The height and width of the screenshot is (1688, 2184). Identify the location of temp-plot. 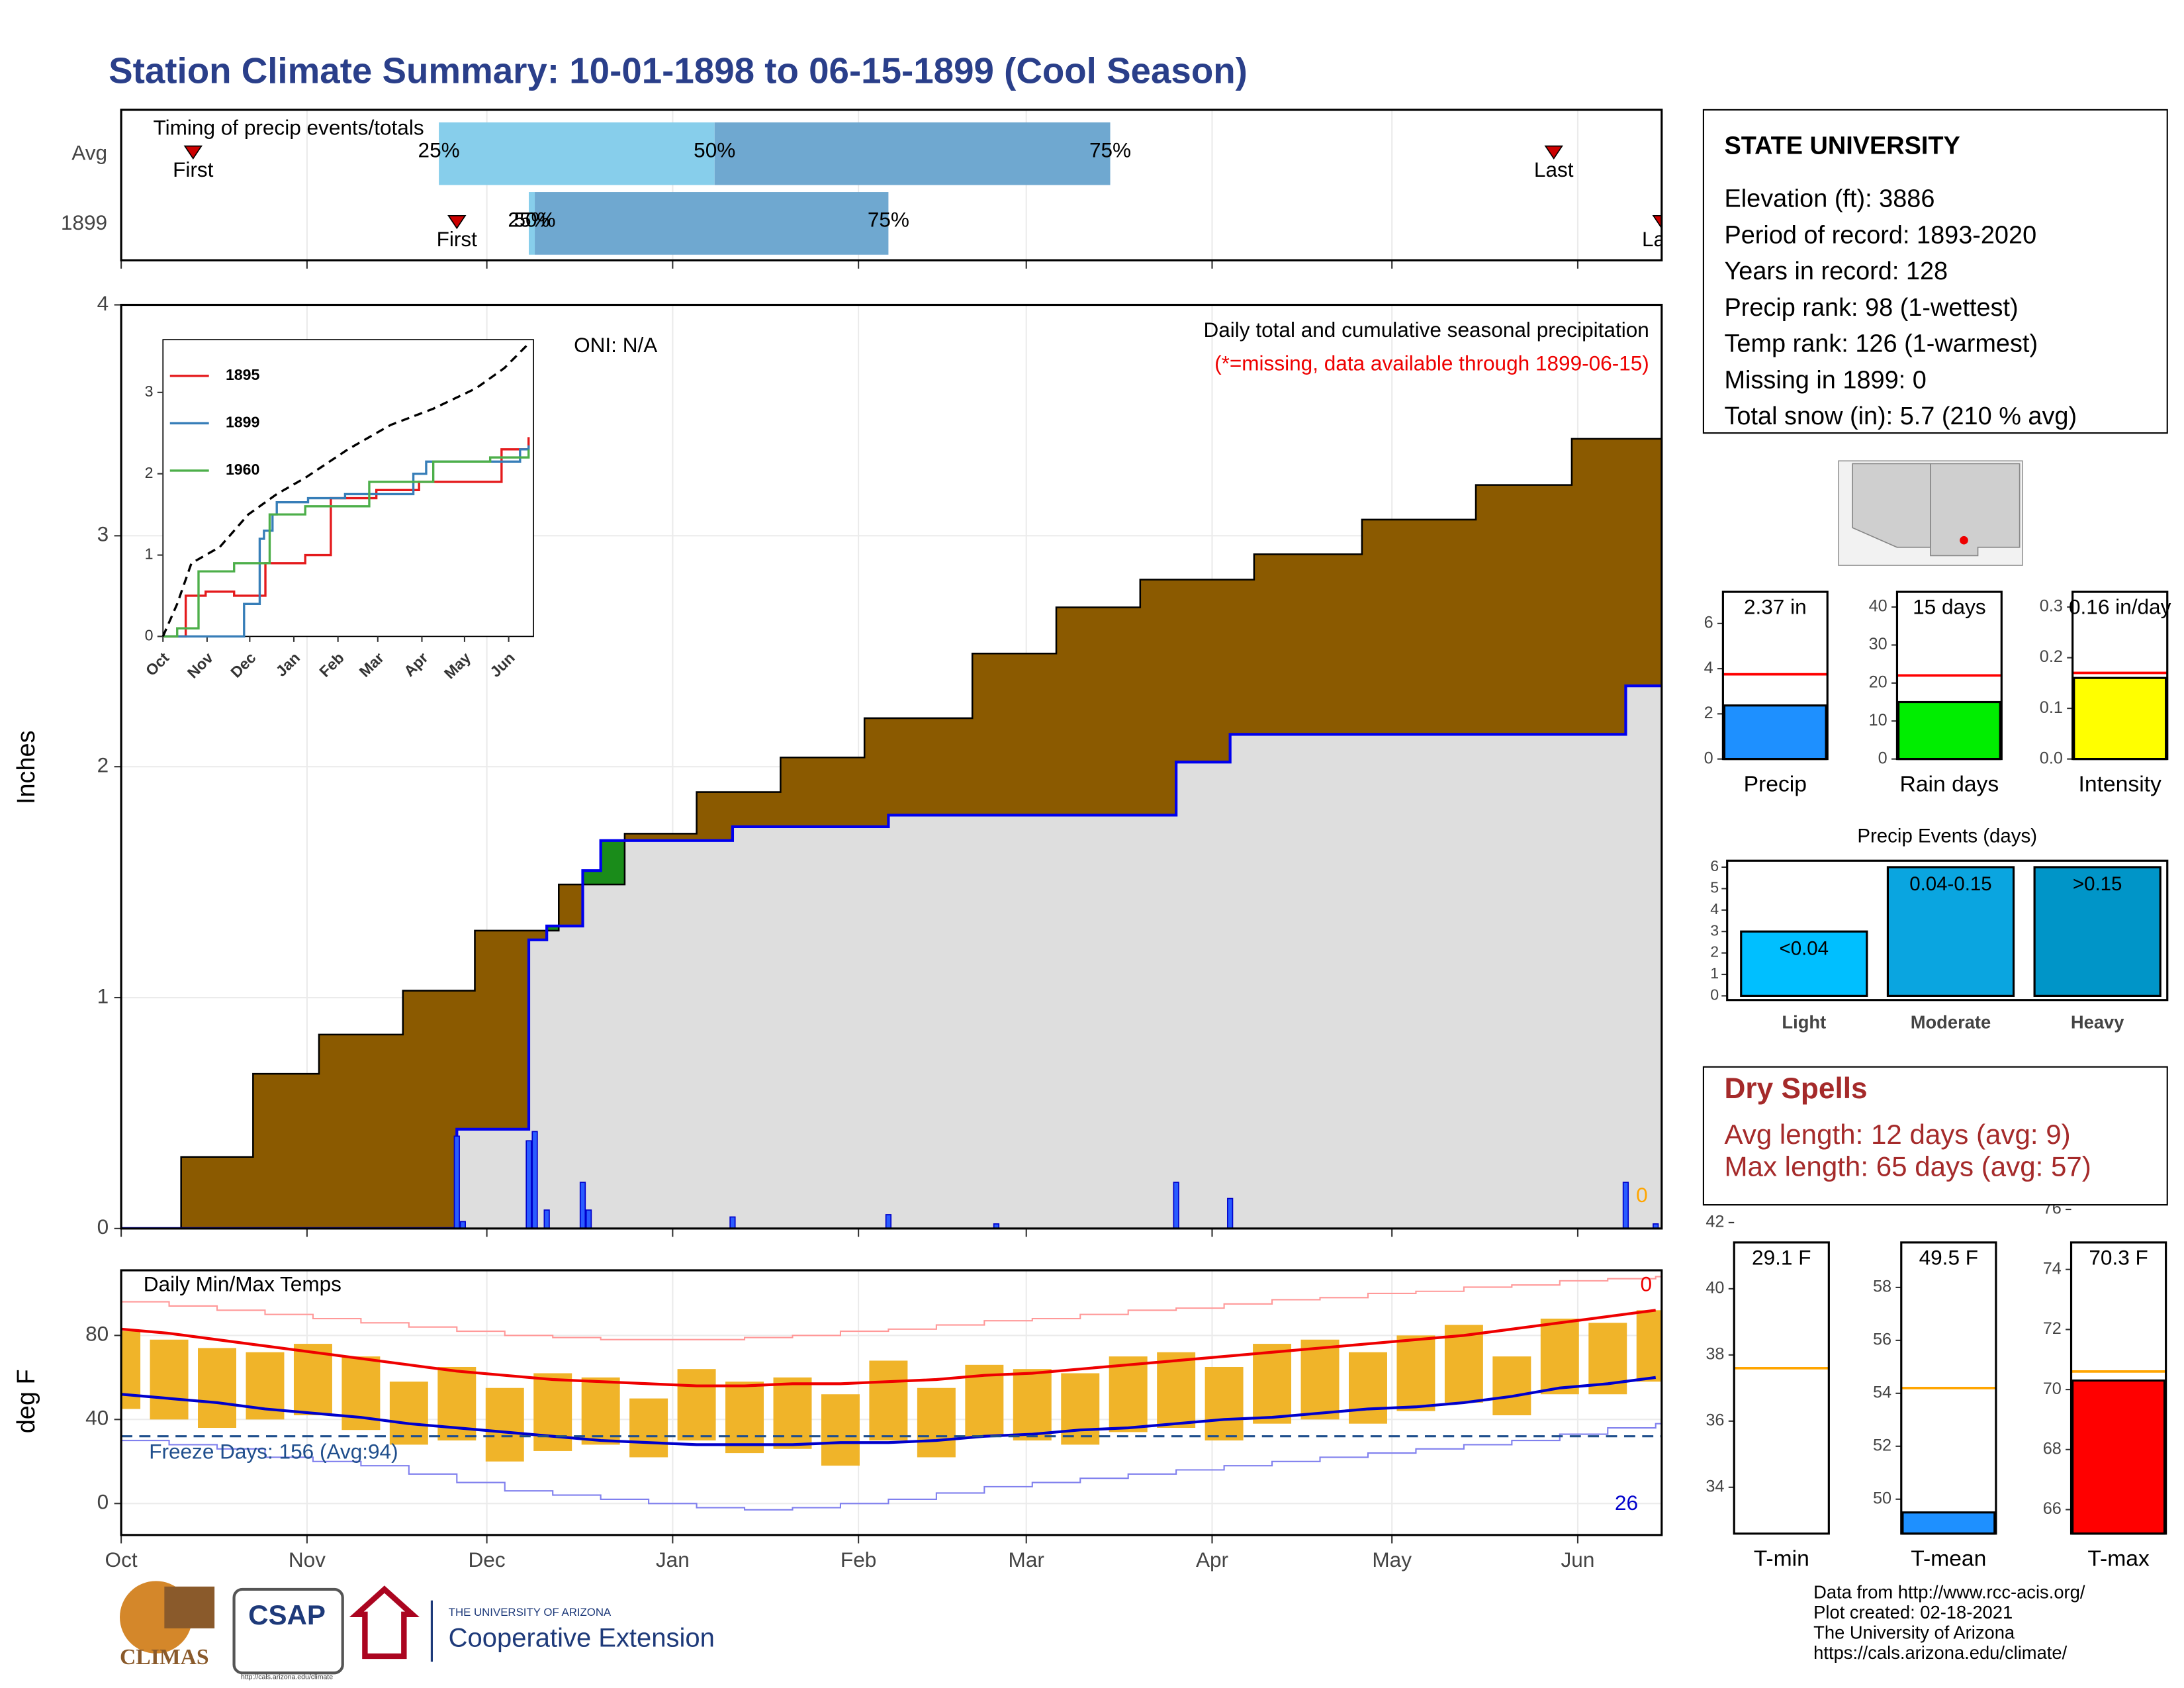
(892, 1402).